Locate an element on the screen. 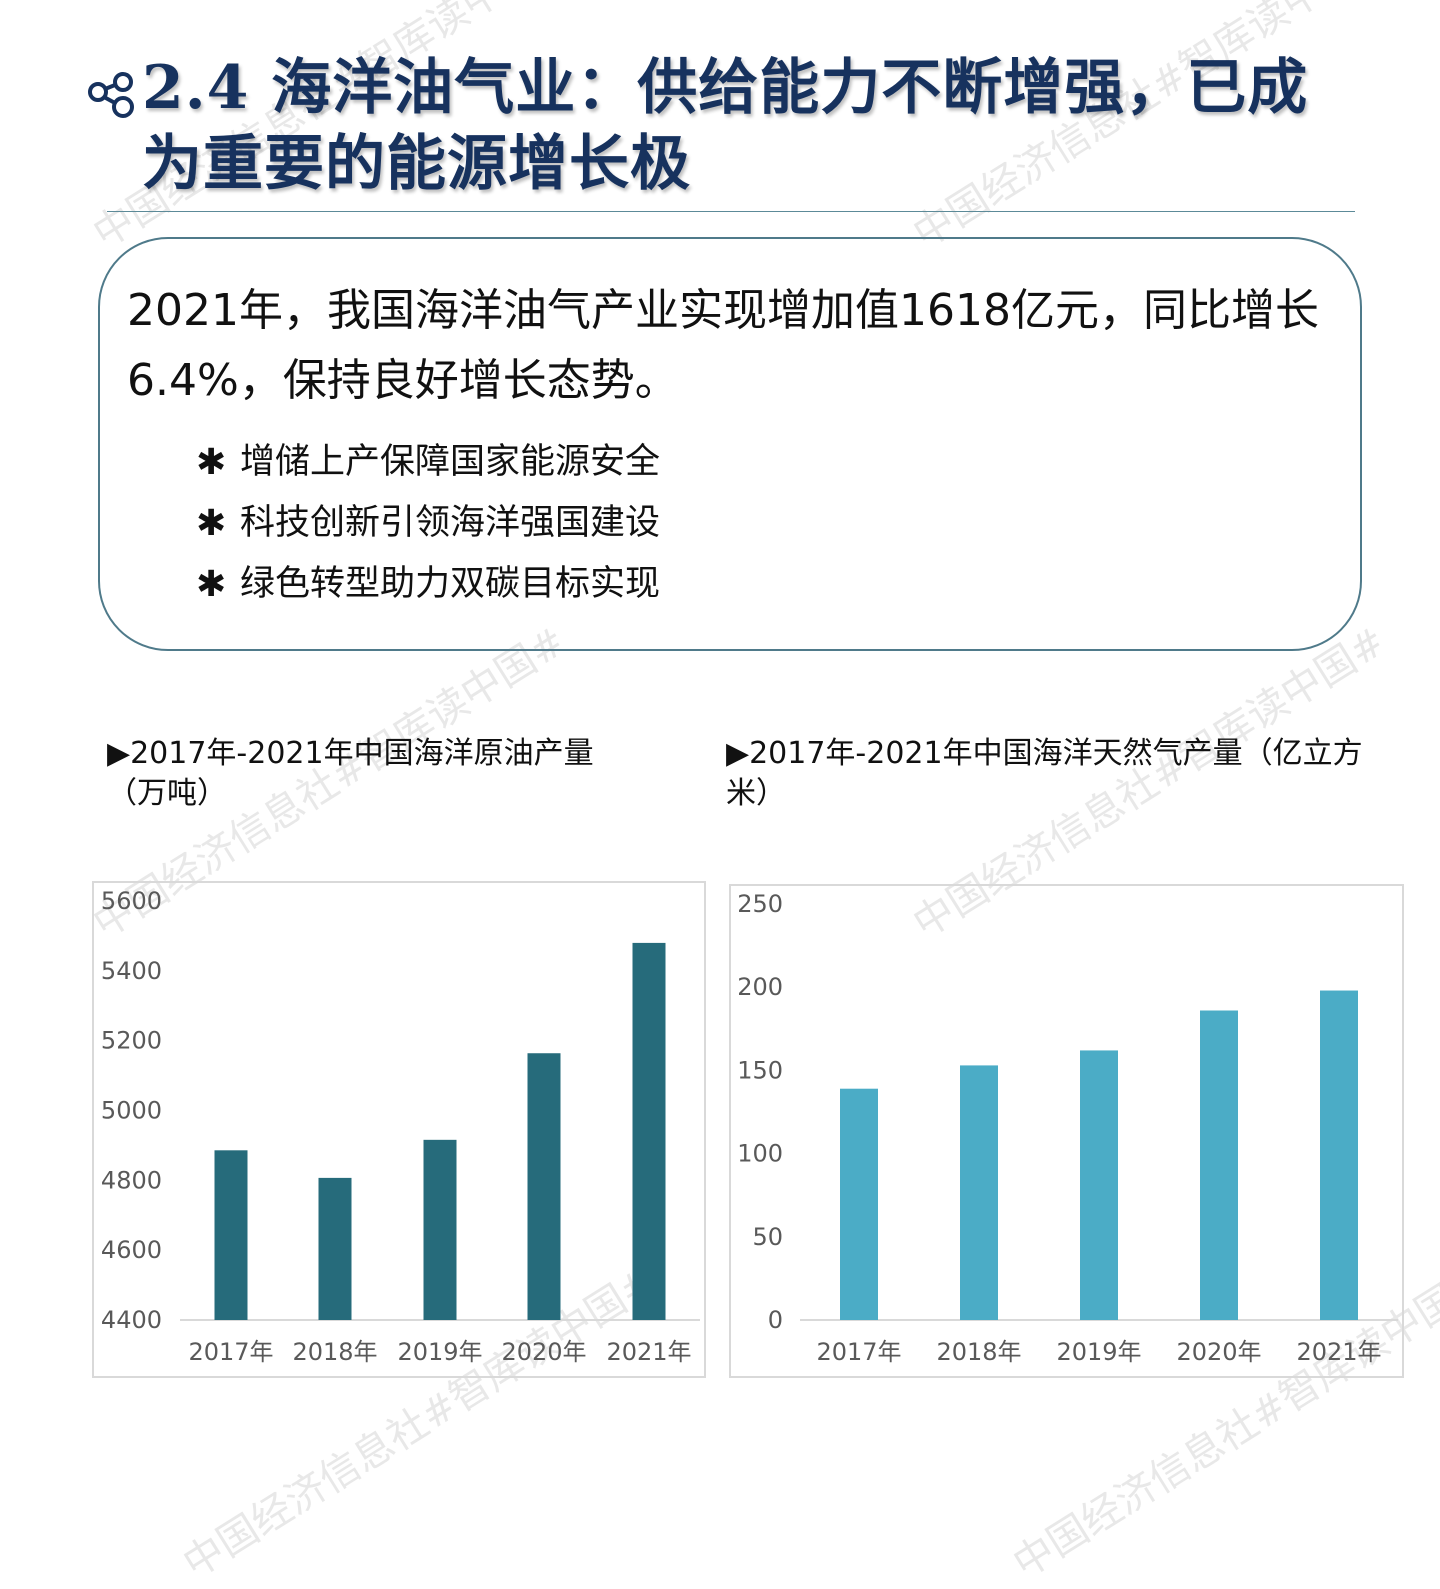 Image resolution: width=1440 pixels, height=1589 pixels. gas-y-tick-label: 100 is located at coordinates (760, 1154).